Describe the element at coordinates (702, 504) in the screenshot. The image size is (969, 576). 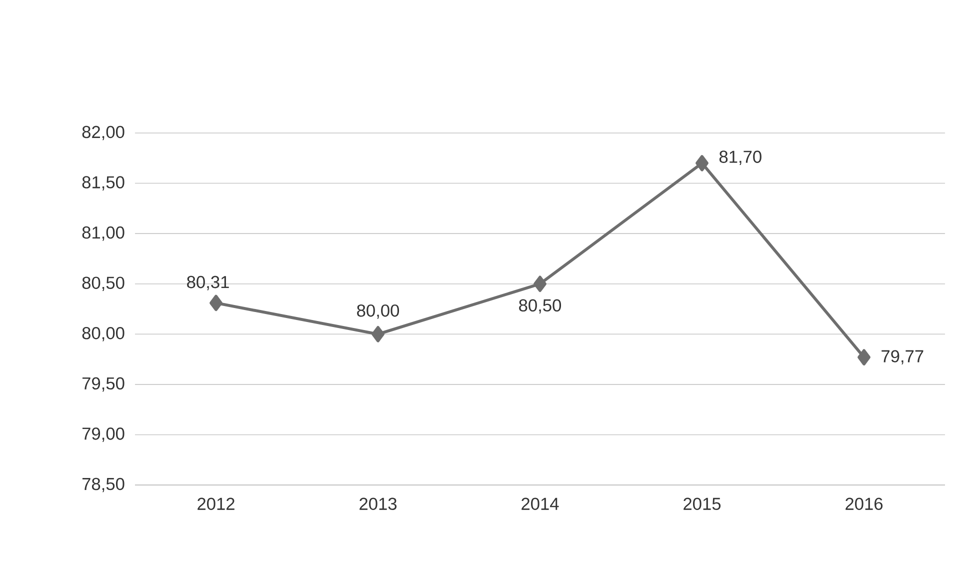
I see `x-tick-label: 2015` at that location.